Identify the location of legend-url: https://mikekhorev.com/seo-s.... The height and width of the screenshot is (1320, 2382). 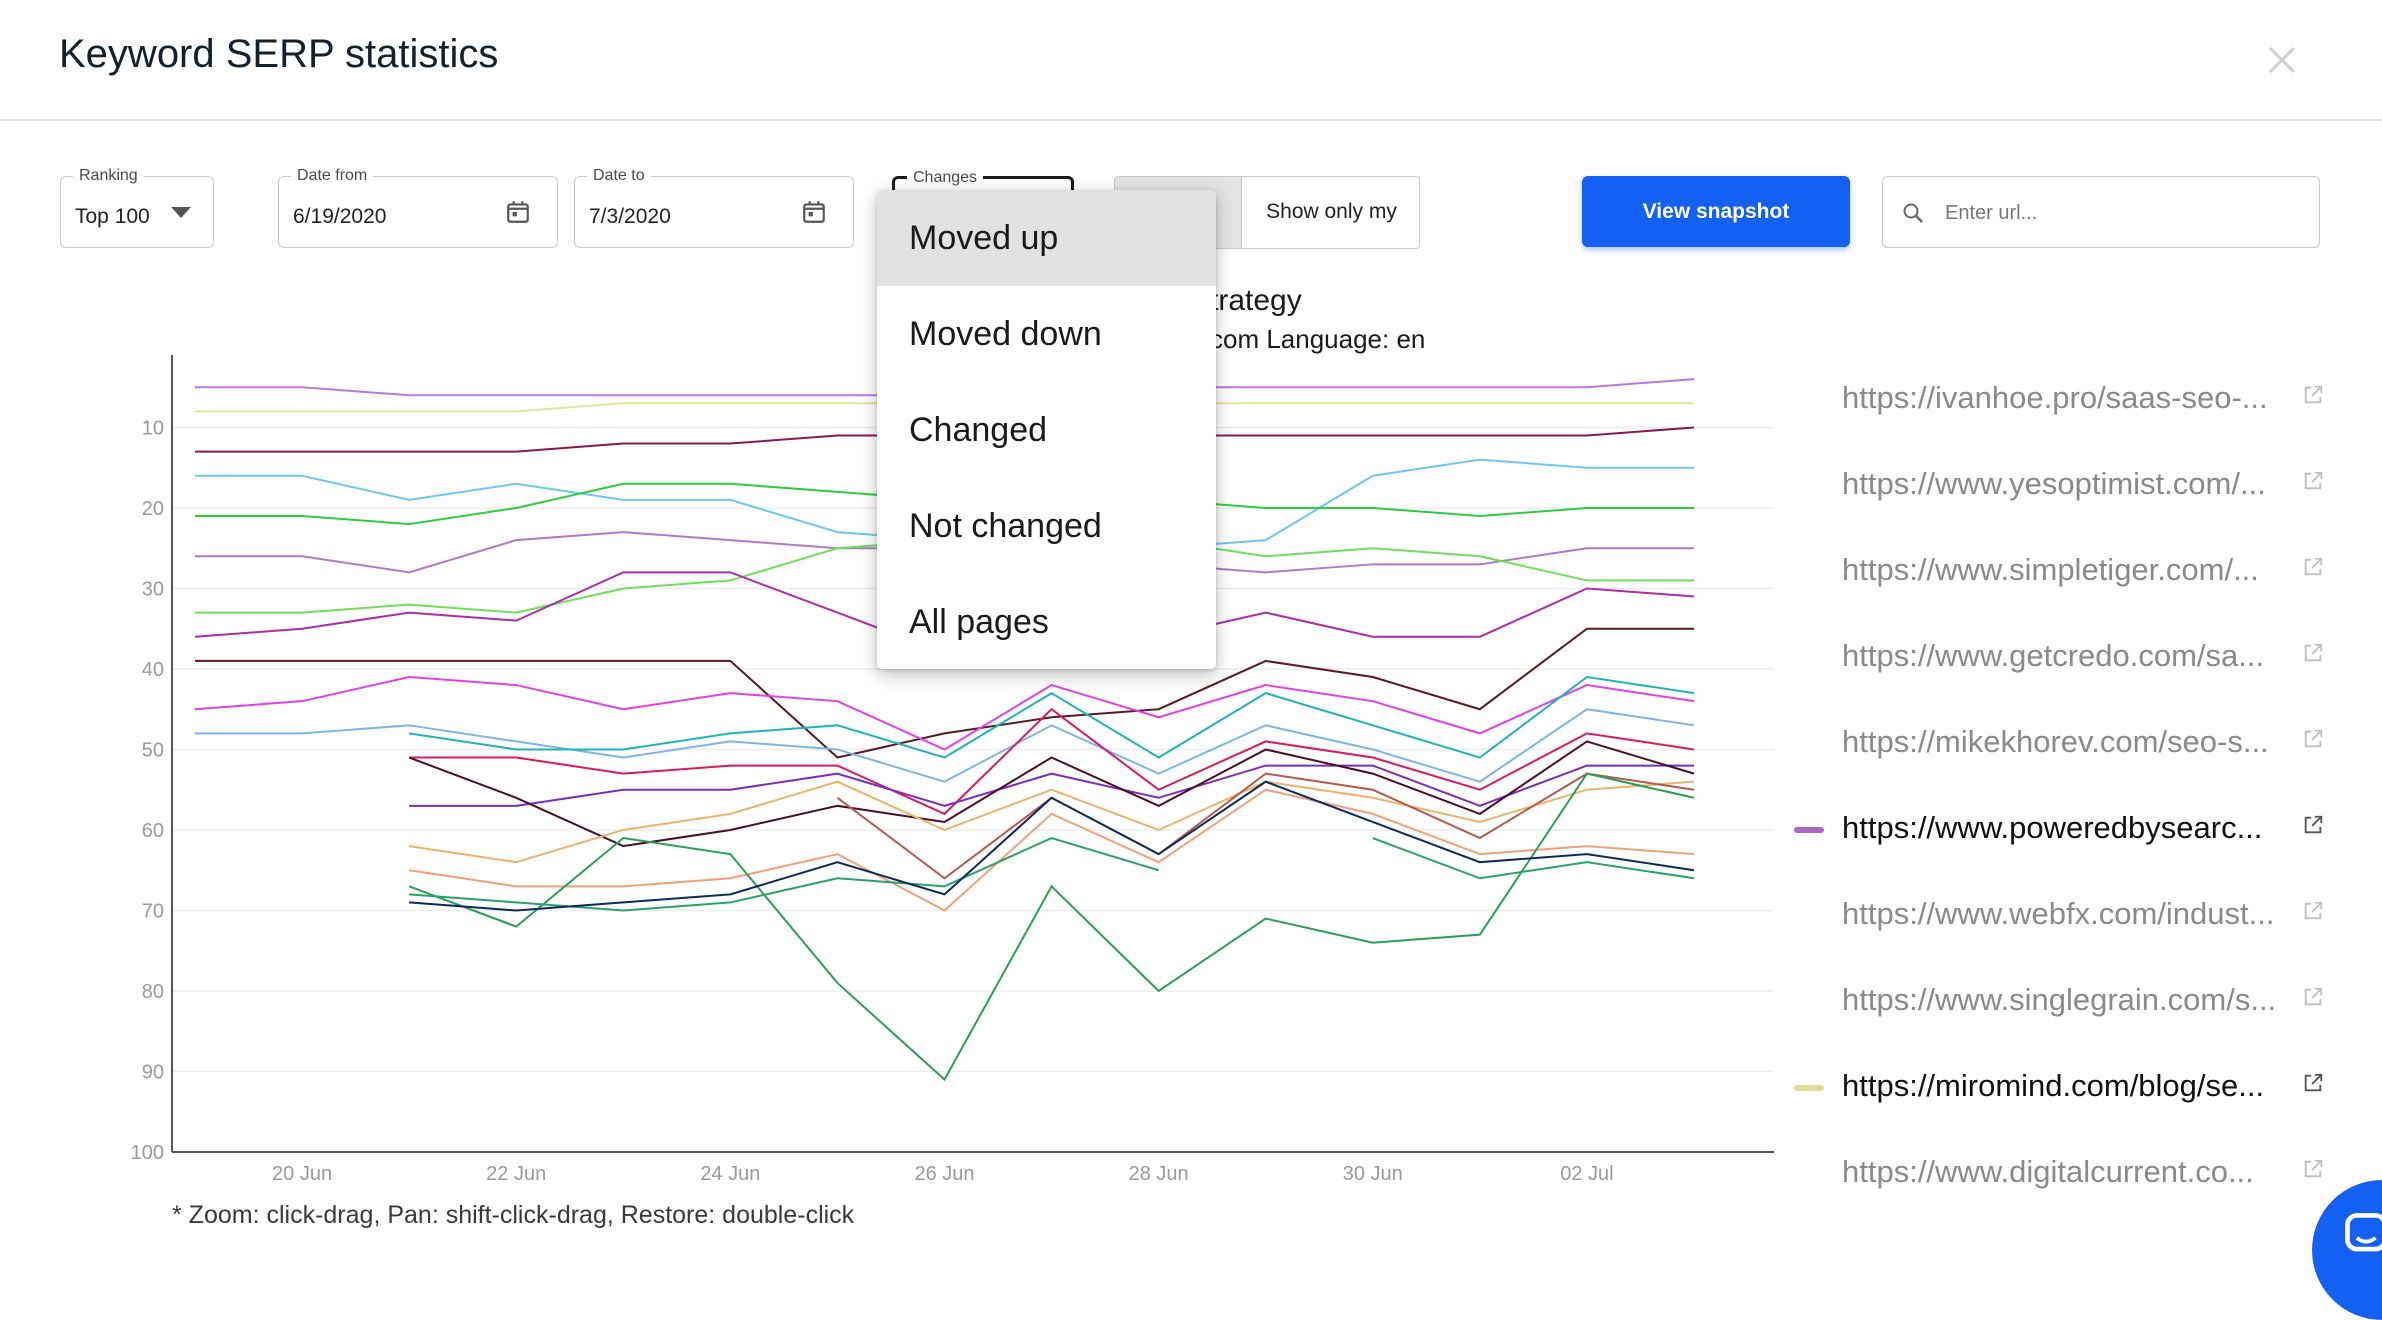
(2055, 741).